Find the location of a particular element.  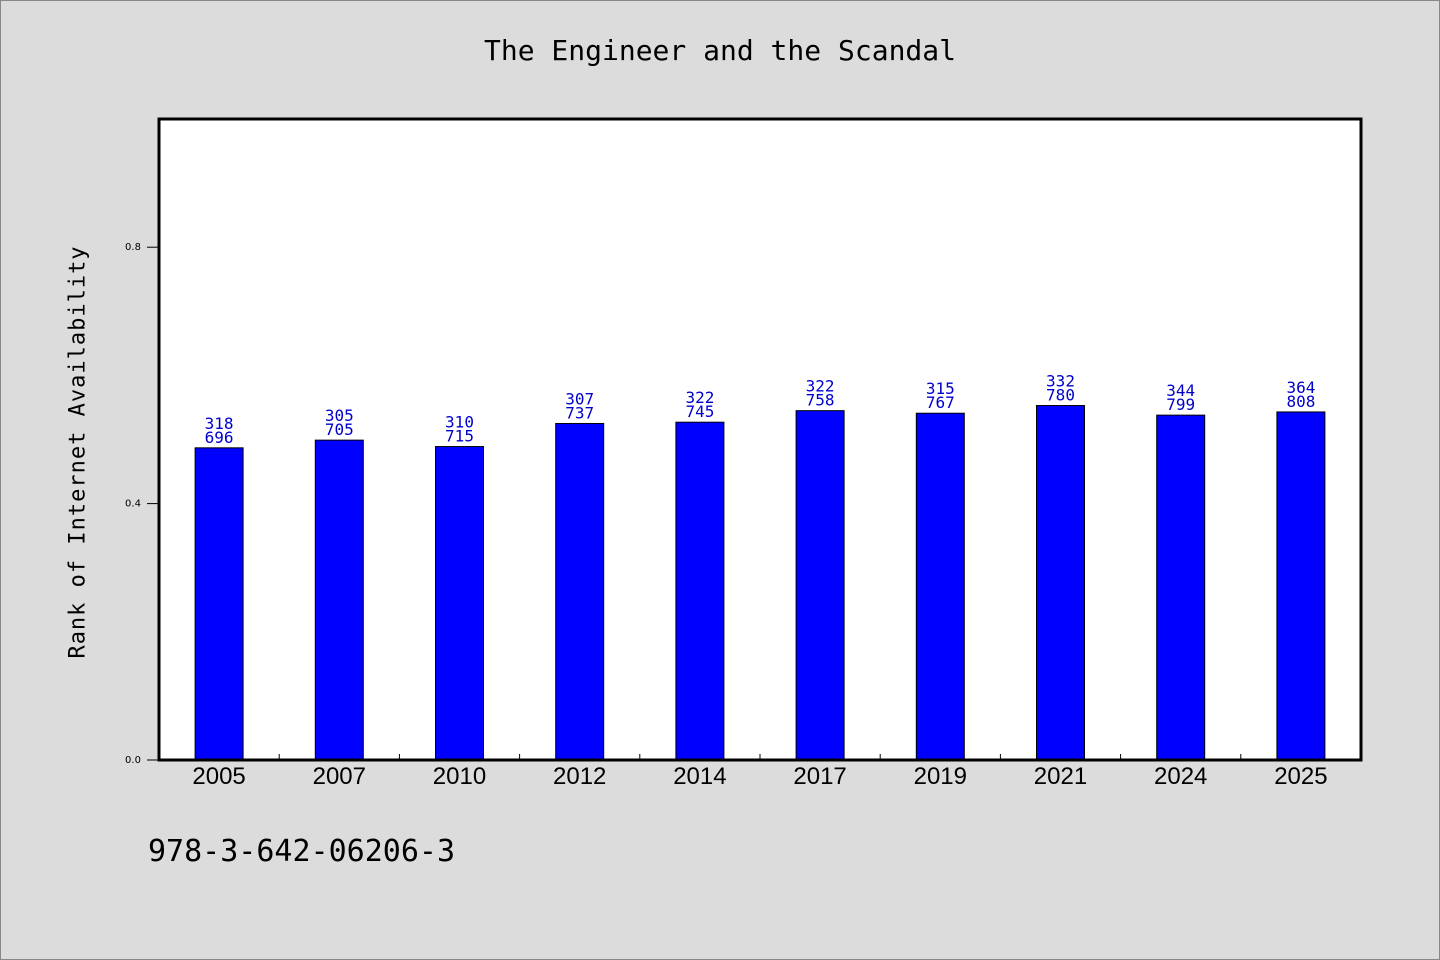

chart-title: The Engineer and the Scandal is located at coordinates (719, 50).